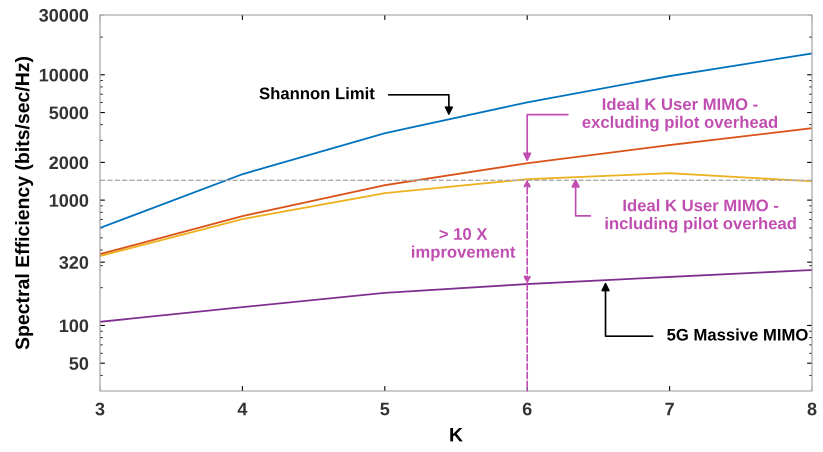 Image resolution: width=823 pixels, height=452 pixels. What do you see at coordinates (74, 325) in the screenshot?
I see `y-tick-label: 100` at bounding box center [74, 325].